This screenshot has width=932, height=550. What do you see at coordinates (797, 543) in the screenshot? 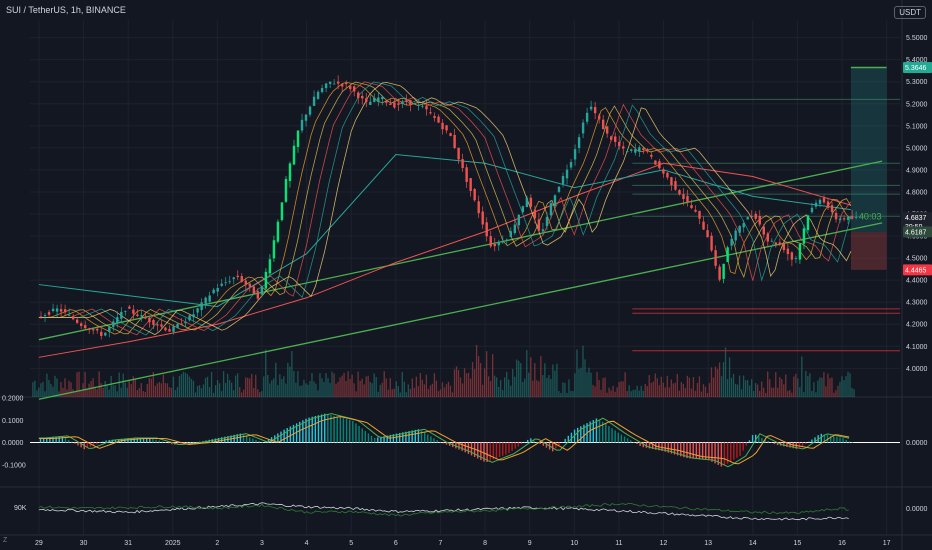
I see `time-tick-label: 15` at bounding box center [797, 543].